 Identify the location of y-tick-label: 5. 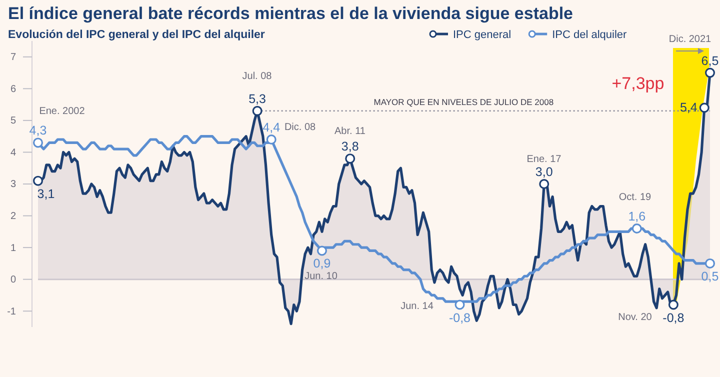
(13, 121).